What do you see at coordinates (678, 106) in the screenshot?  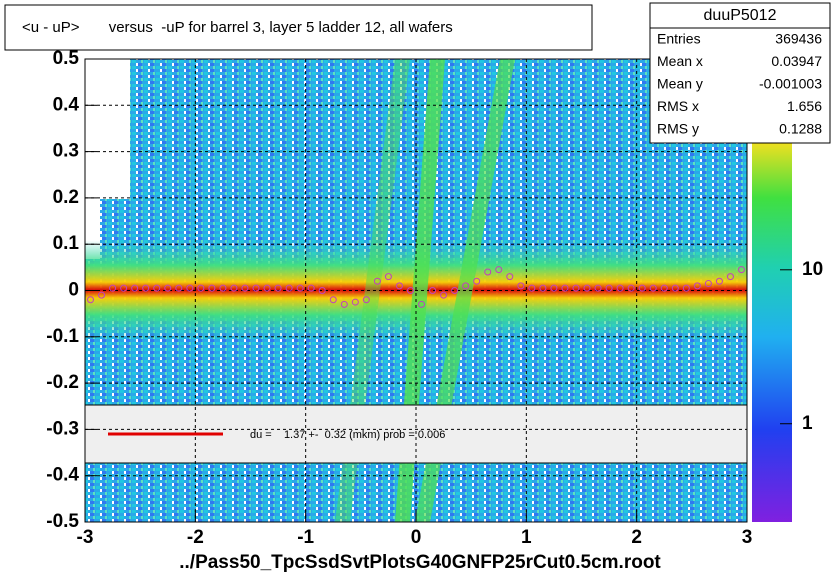 I see `stats-label: RMS x` at bounding box center [678, 106].